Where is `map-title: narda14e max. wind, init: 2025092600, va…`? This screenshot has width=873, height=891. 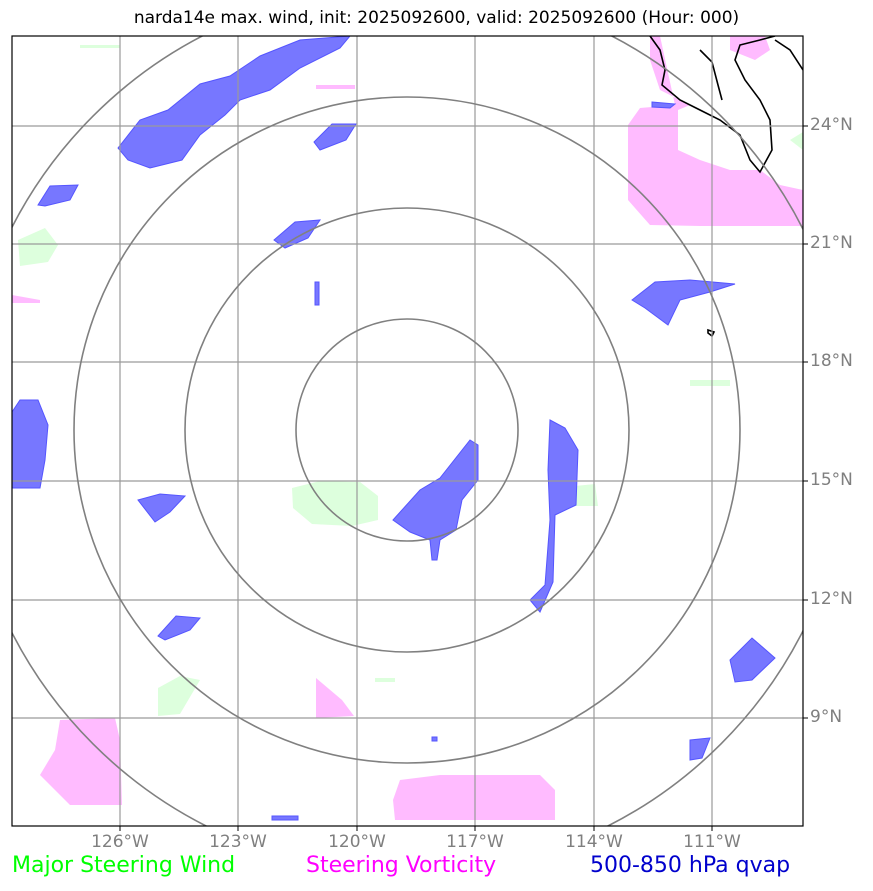
map-title: narda14e max. wind, init: 2025092600, va… is located at coordinates (436, 18).